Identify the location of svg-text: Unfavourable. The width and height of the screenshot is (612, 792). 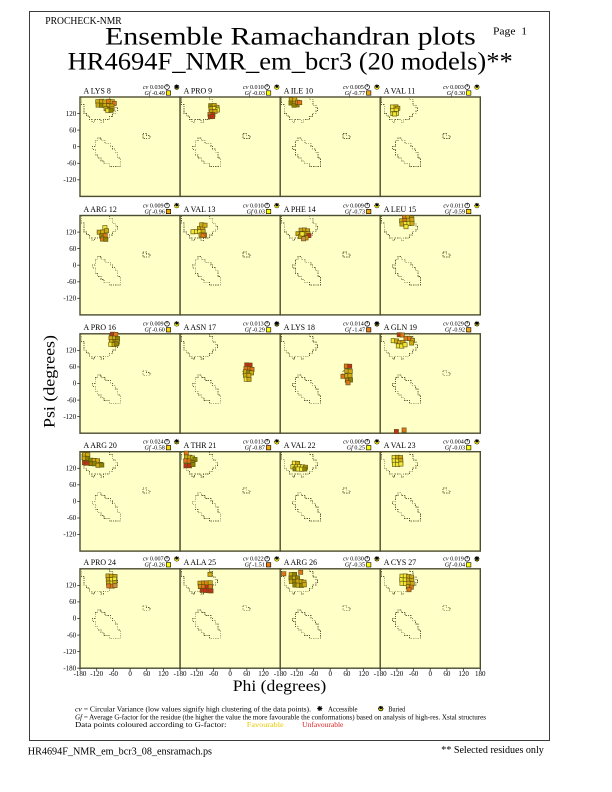
(322, 725).